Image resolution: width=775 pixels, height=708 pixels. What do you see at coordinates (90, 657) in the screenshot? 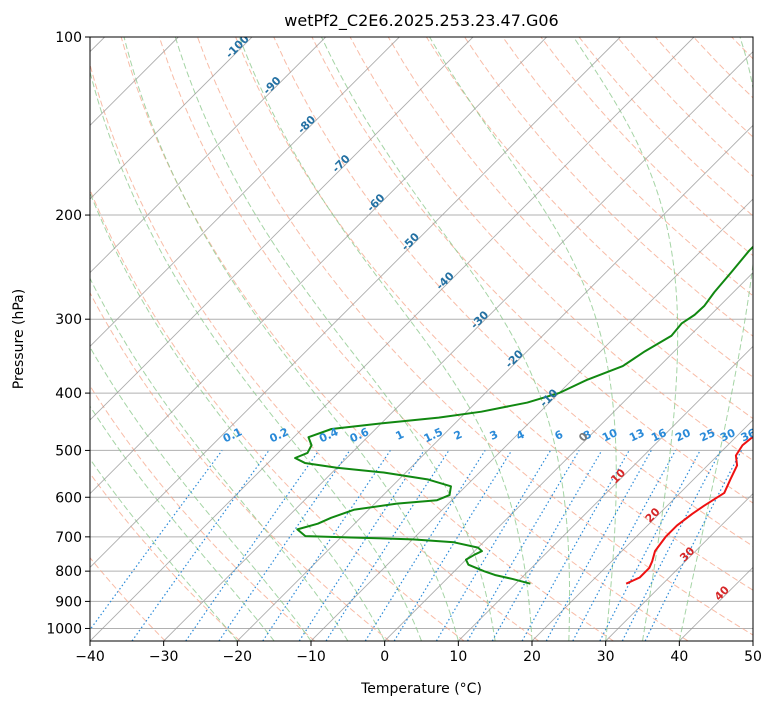
I see `x-tick-label: −40` at bounding box center [90, 657].